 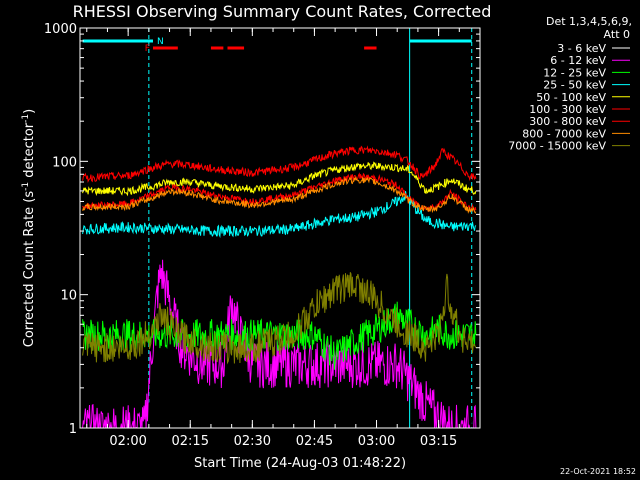 What do you see at coordinates (60, 29) in the screenshot?
I see `y-tick-label-4: 1000` at bounding box center [60, 29].